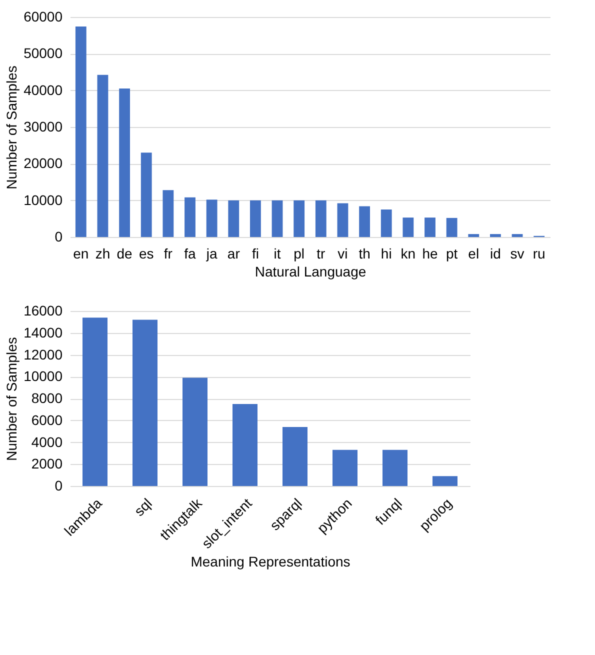 The image size is (595, 655). What do you see at coordinates (43, 310) in the screenshot?
I see `y-tick-label: 16000` at bounding box center [43, 310].